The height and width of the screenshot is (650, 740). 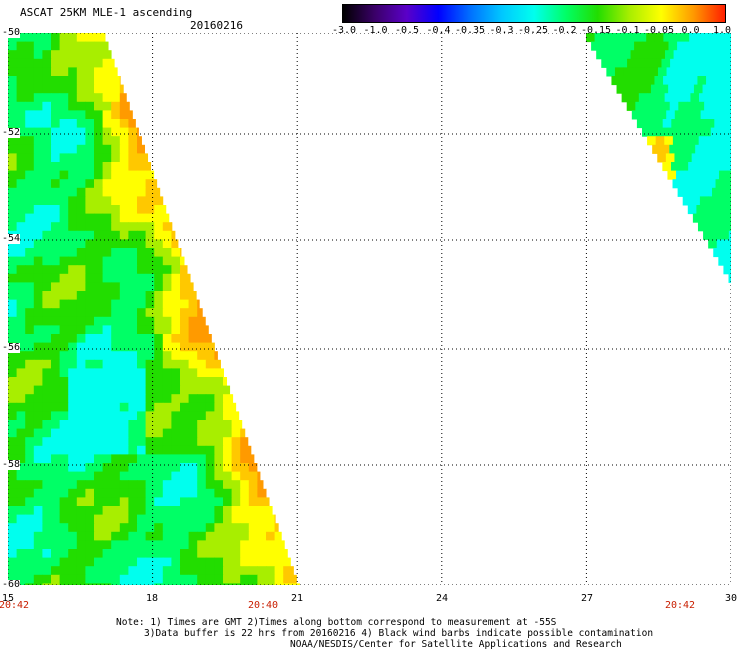 What do you see at coordinates (534, 13) in the screenshot?
I see `colorbar` at bounding box center [534, 13].